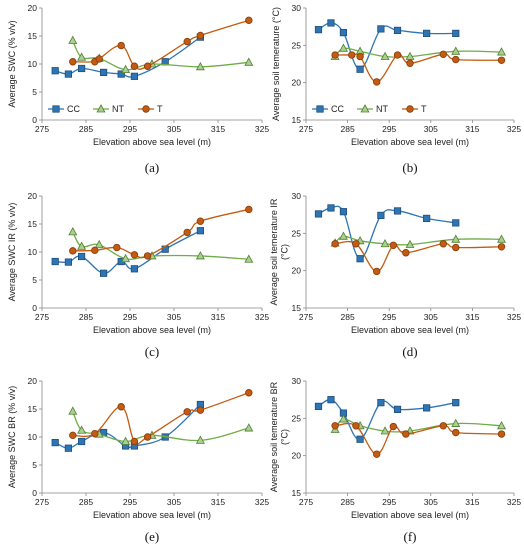 This screenshot has height=550, width=524. I want to click on y-axis-label: Average SWC (% v/v), so click(12, 63).